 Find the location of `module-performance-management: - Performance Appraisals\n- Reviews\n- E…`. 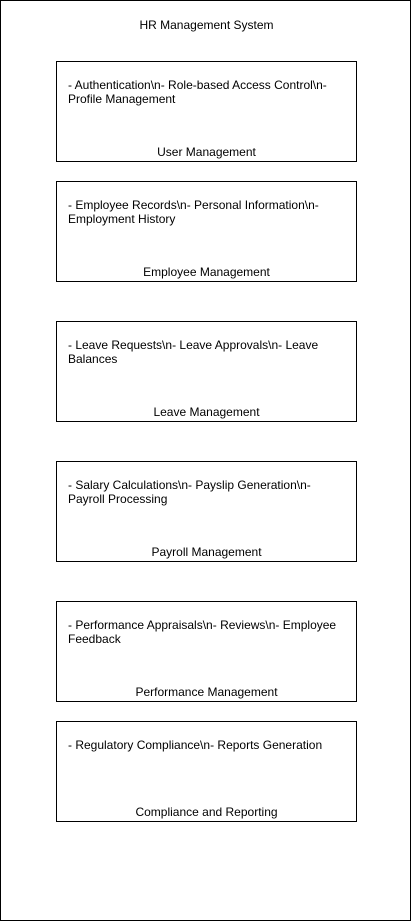

module-performance-management: - Performance Appraisals\n- Reviews\n- E… is located at coordinates (206, 651).